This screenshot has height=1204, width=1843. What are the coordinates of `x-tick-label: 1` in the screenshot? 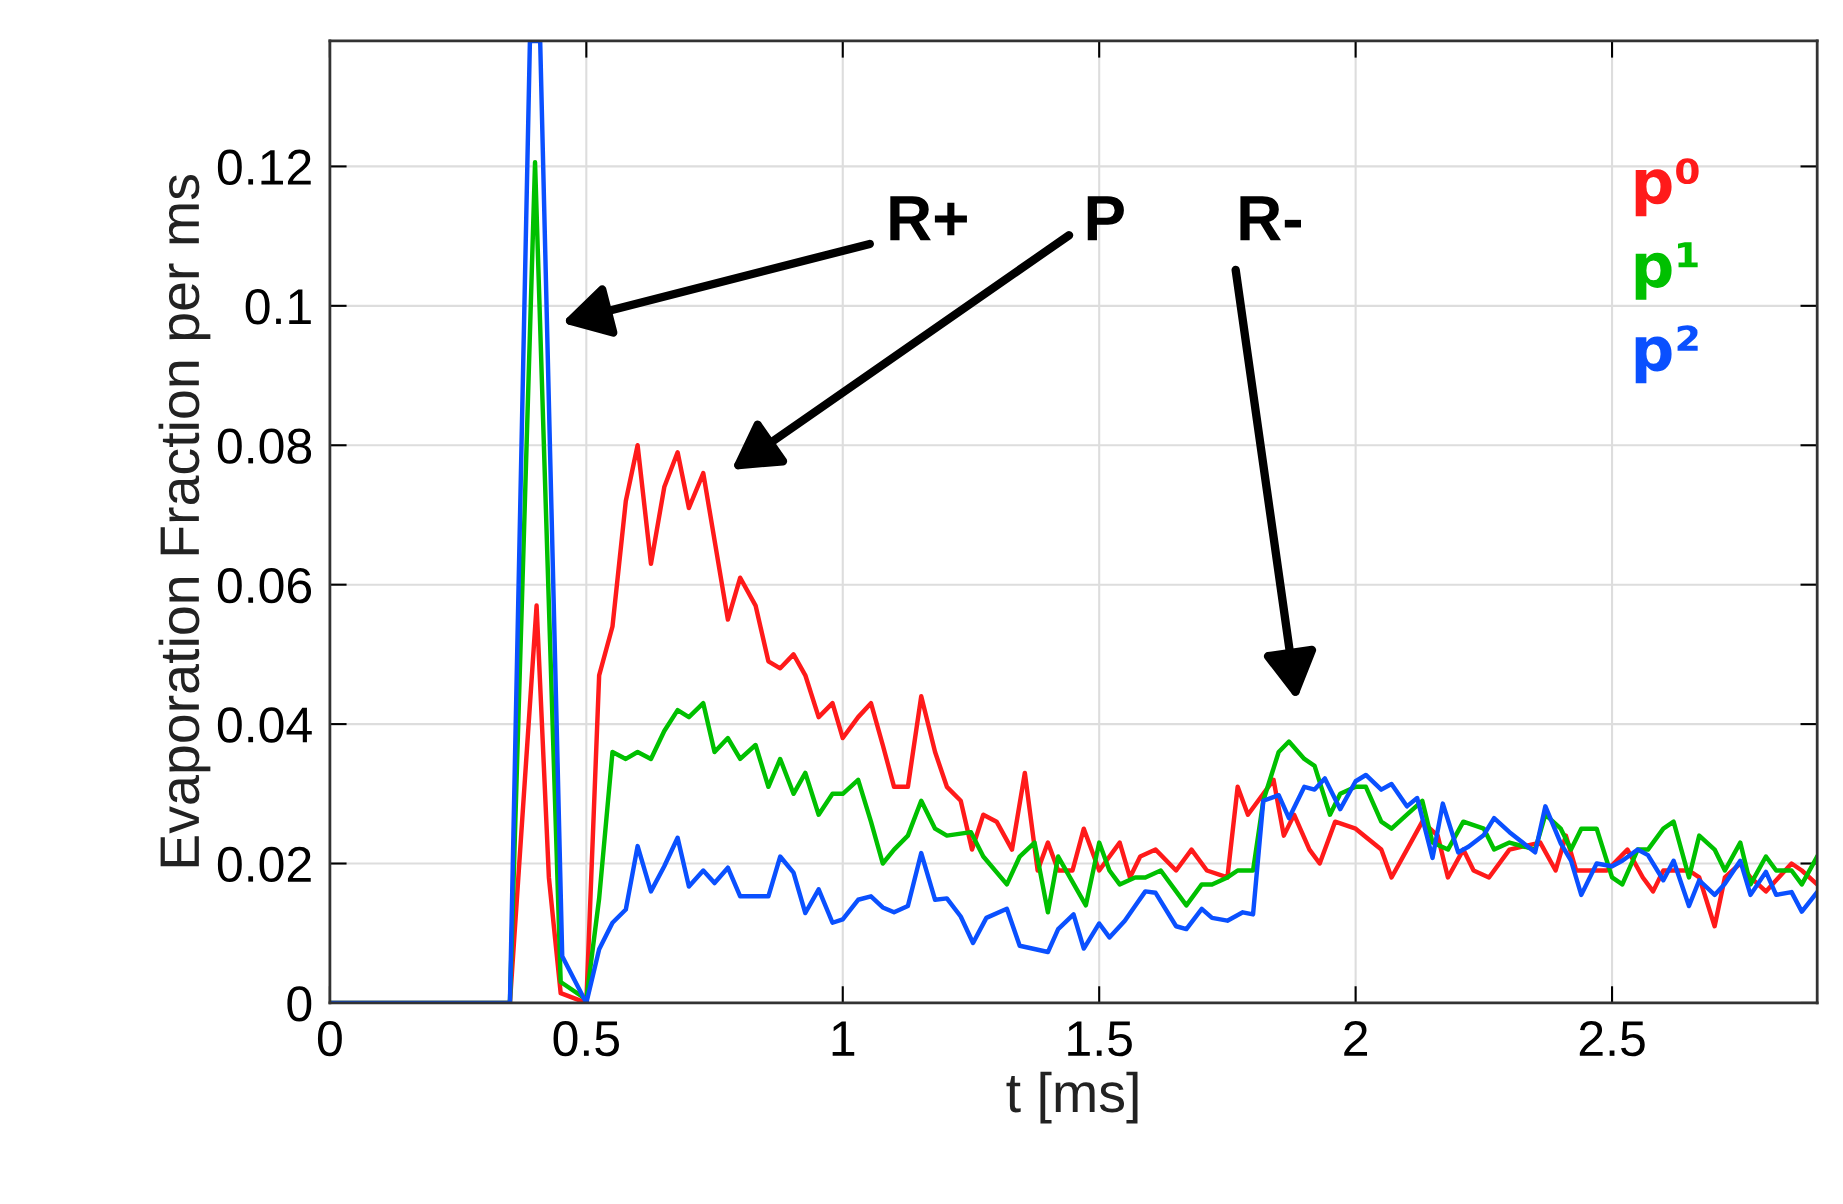 It's located at (843, 1038).